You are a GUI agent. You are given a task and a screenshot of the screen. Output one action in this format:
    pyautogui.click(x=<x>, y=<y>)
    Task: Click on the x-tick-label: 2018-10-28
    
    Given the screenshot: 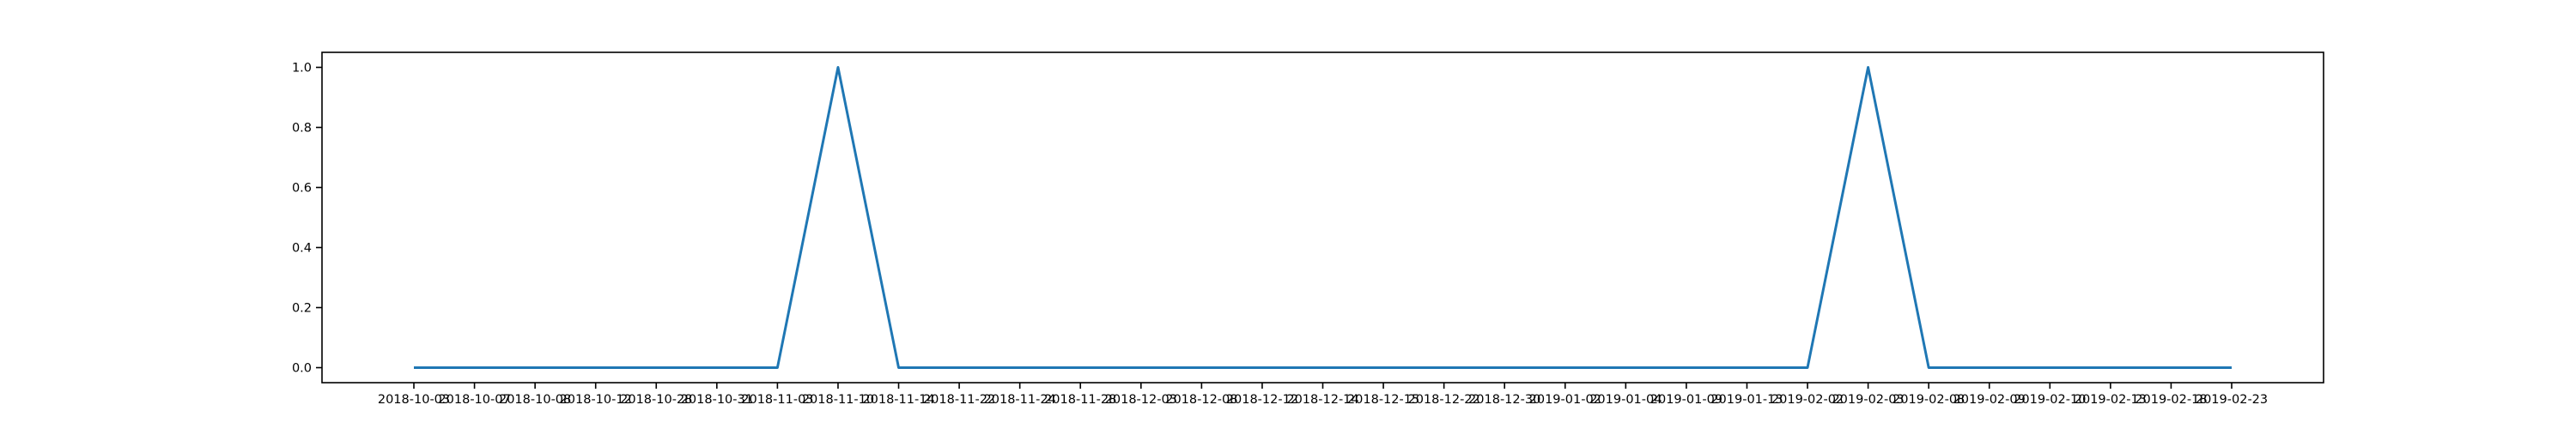 What is the action you would take?
    pyautogui.click(x=656, y=400)
    